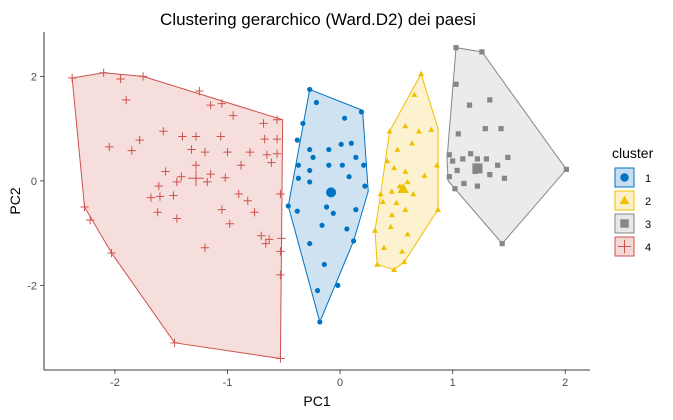  Describe the element at coordinates (228, 383) in the screenshot. I see `x-tick-label: -1` at that location.